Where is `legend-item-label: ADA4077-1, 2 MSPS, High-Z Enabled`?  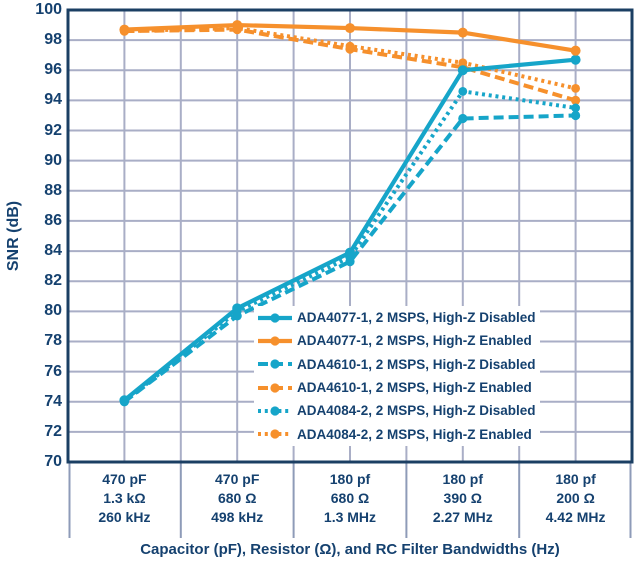
legend-item-label: ADA4077-1, 2 MSPS, High-Z Enabled is located at coordinates (414, 341).